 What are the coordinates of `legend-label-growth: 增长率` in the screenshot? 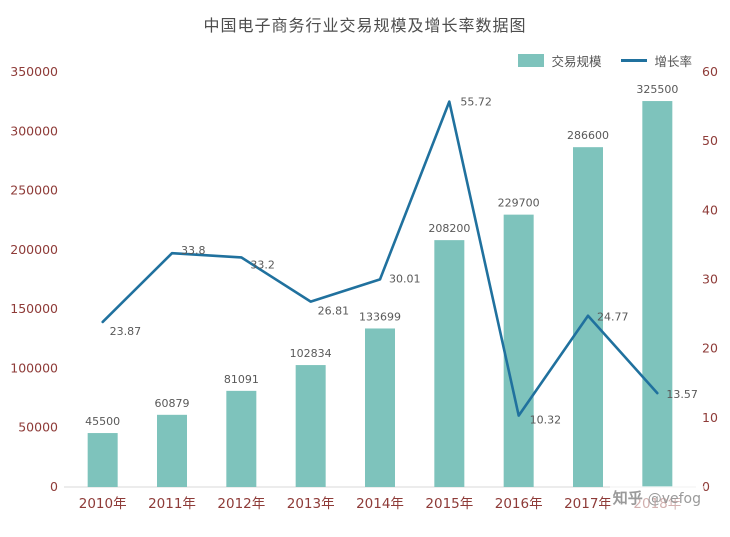 It's located at (673, 61).